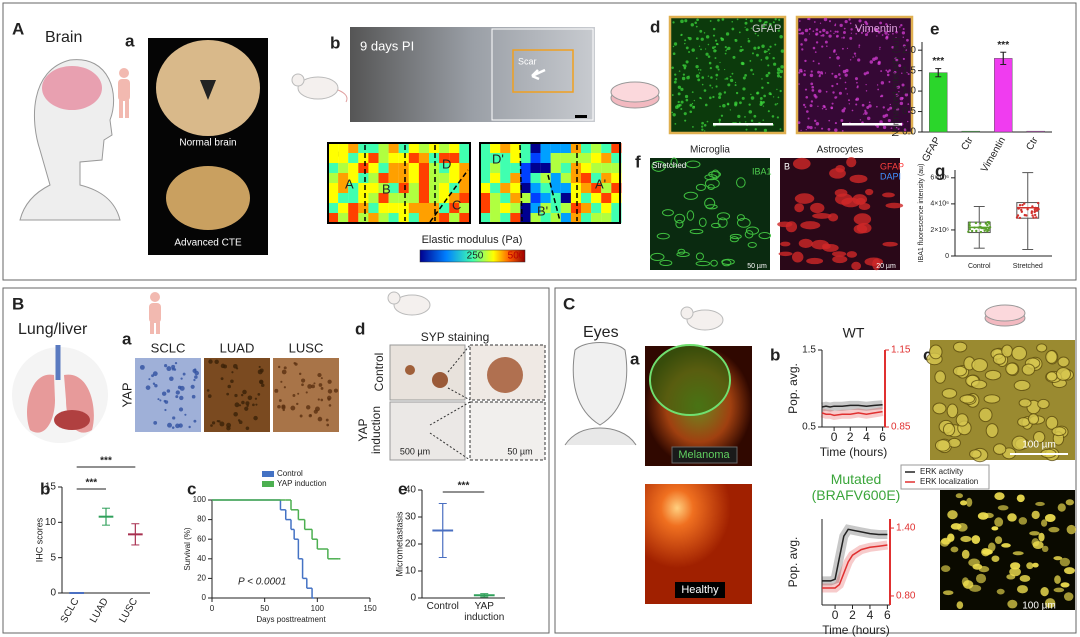  What do you see at coordinates (455, 337) in the screenshot?
I see `panel-subtitle: SYP staining` at bounding box center [455, 337].